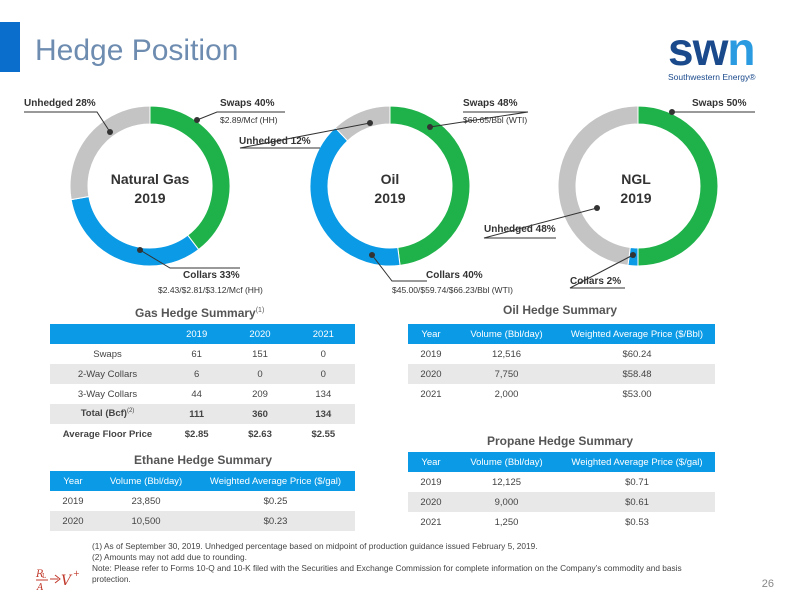 Image resolution: width=800 pixels, height=600 pixels. What do you see at coordinates (534, 522) in the screenshot?
I see `table-row: 2021 1,250 $0.53` at bounding box center [534, 522].